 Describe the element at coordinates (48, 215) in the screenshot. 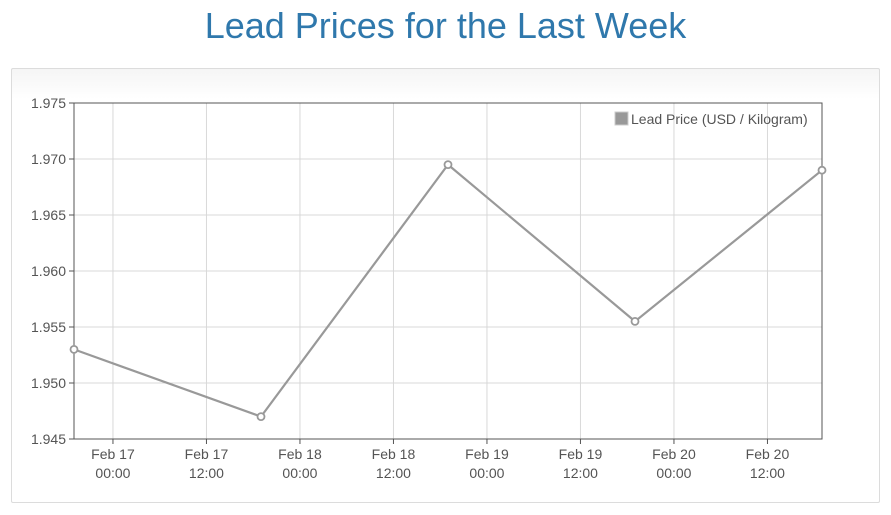

I see `y-tick-label: 1.965` at that location.